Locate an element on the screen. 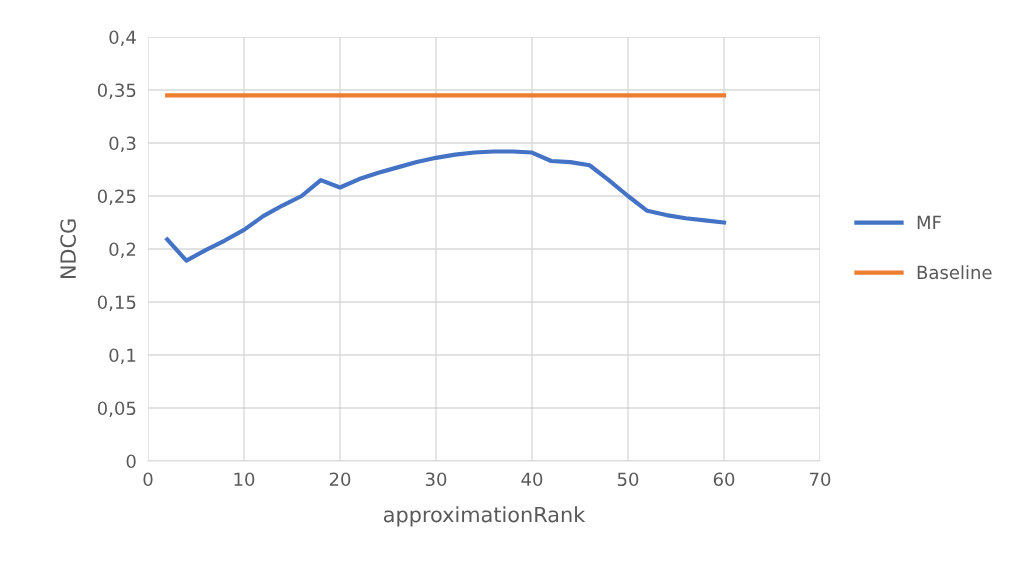 The width and height of the screenshot is (1026, 574). y-tick-label: 0,35 is located at coordinates (116, 91).